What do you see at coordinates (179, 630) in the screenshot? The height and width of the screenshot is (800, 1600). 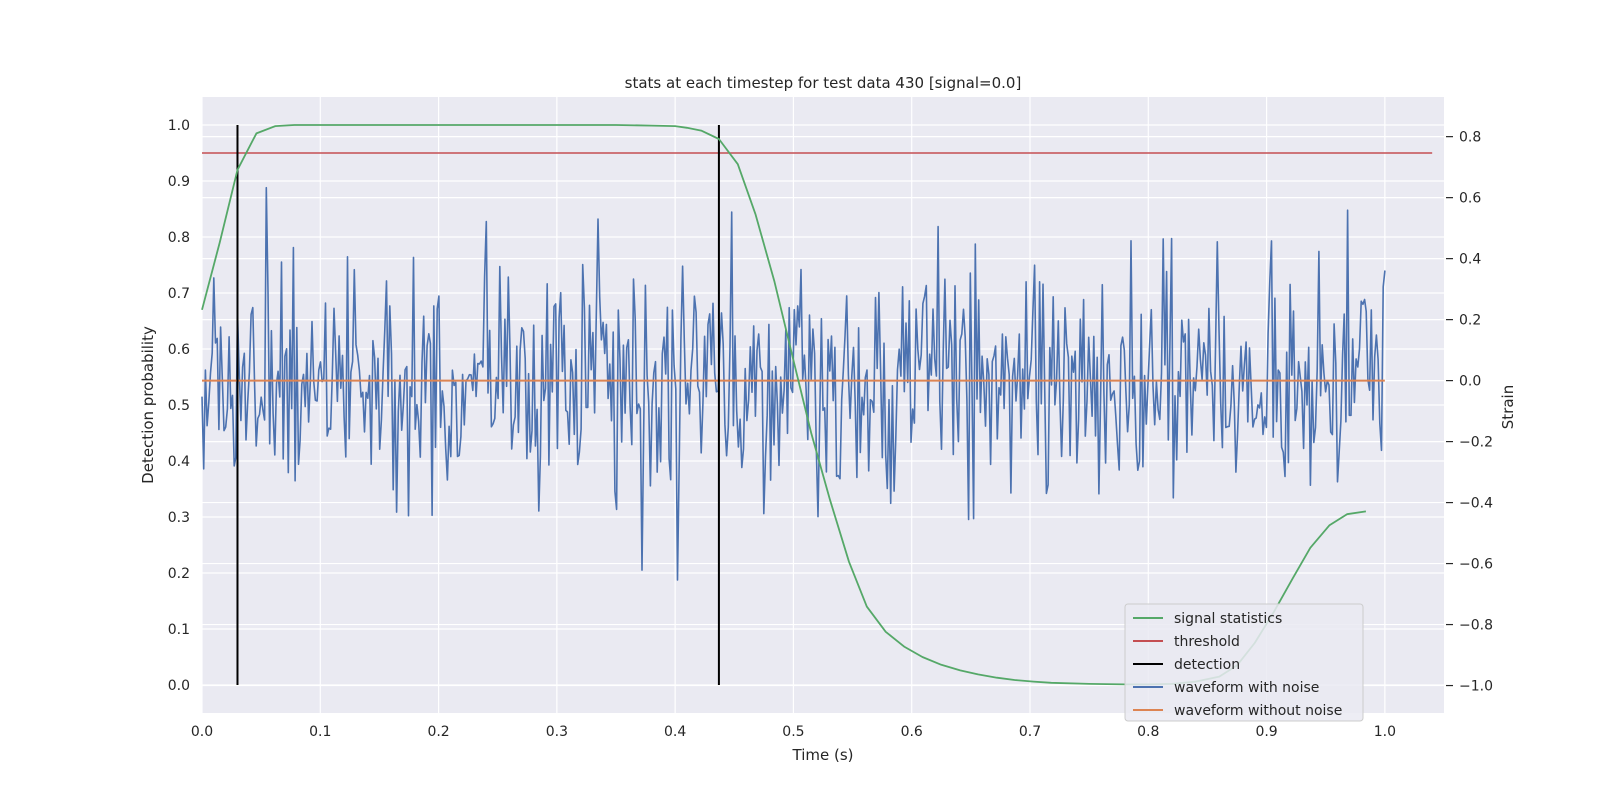 I see `y-tick-label: 0.1` at bounding box center [179, 630].